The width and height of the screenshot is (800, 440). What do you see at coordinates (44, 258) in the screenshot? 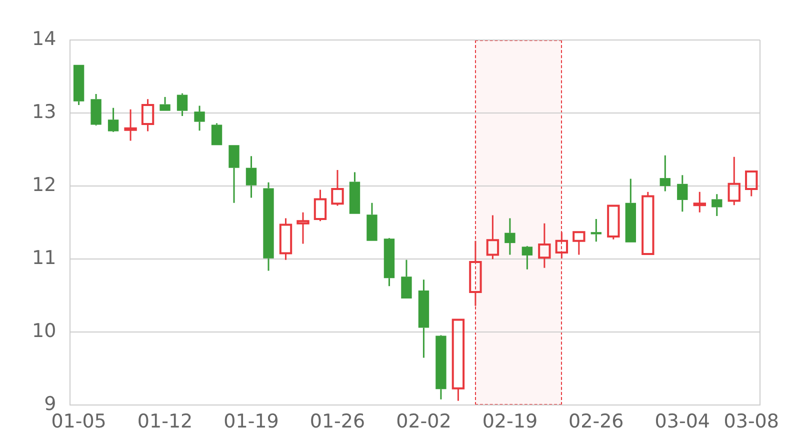
I see `y-tick-label: 11` at bounding box center [44, 258].